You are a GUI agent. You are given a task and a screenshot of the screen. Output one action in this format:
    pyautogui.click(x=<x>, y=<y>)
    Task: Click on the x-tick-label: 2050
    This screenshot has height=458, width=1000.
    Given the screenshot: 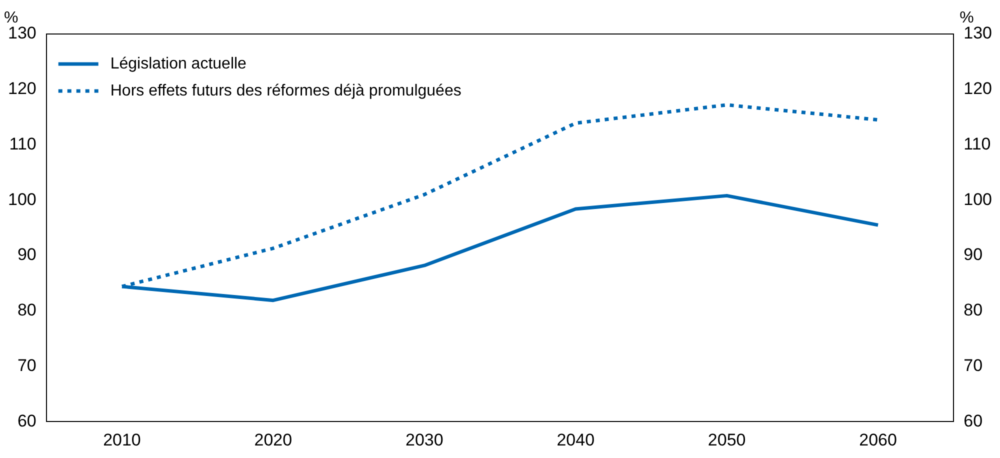 What is the action you would take?
    pyautogui.click(x=727, y=440)
    